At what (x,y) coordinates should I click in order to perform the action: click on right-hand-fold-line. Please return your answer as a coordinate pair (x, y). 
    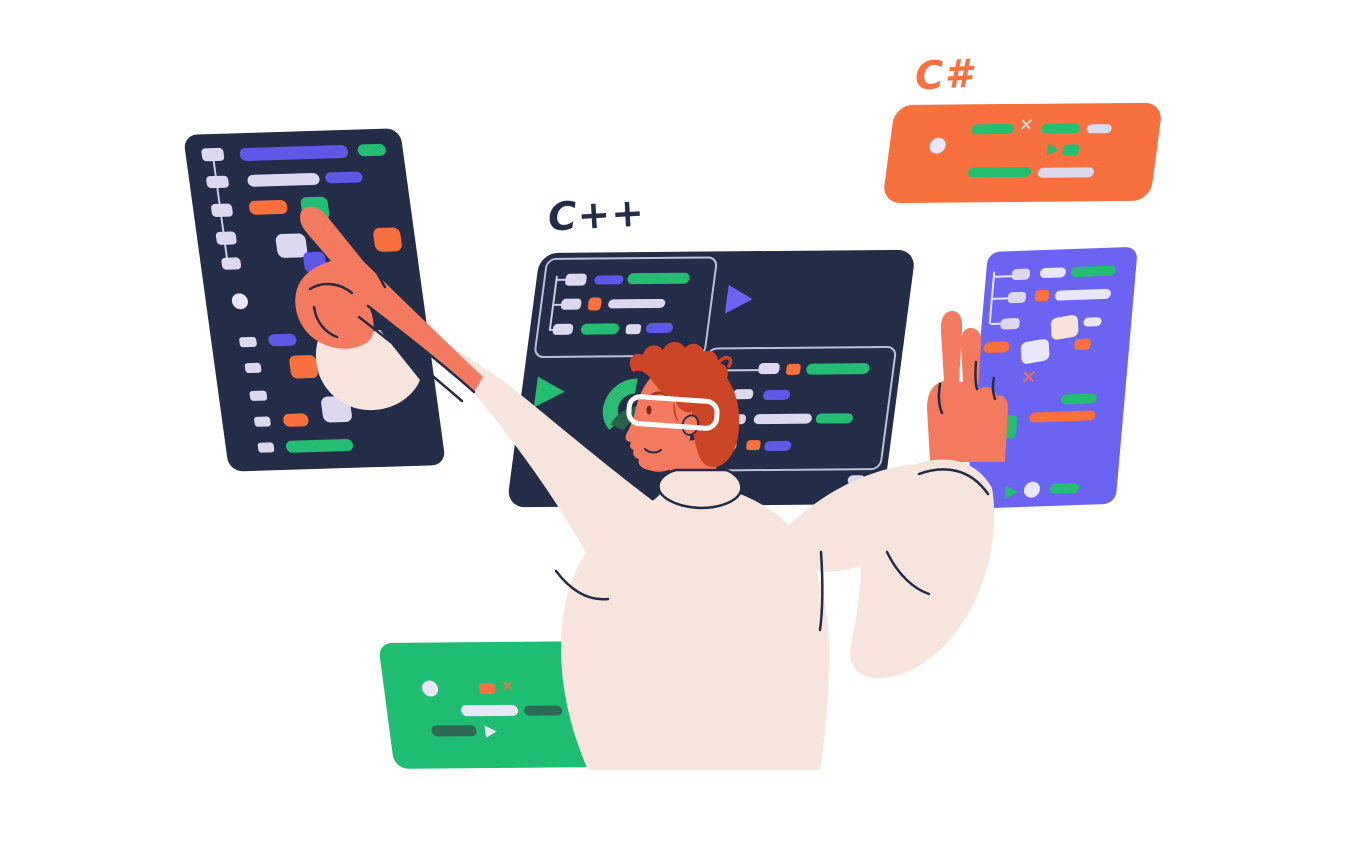
    Looking at the image, I should click on (940, 398).